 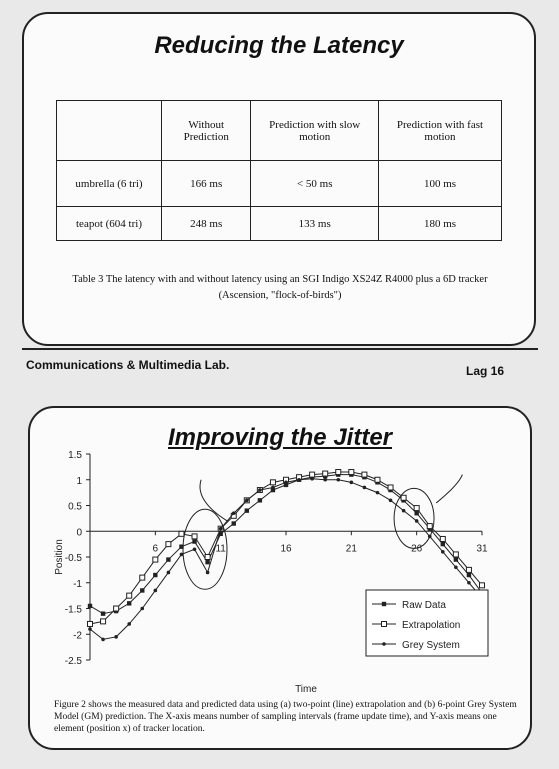 What do you see at coordinates (213, 500) in the screenshot?
I see `annotation-arrow` at bounding box center [213, 500].